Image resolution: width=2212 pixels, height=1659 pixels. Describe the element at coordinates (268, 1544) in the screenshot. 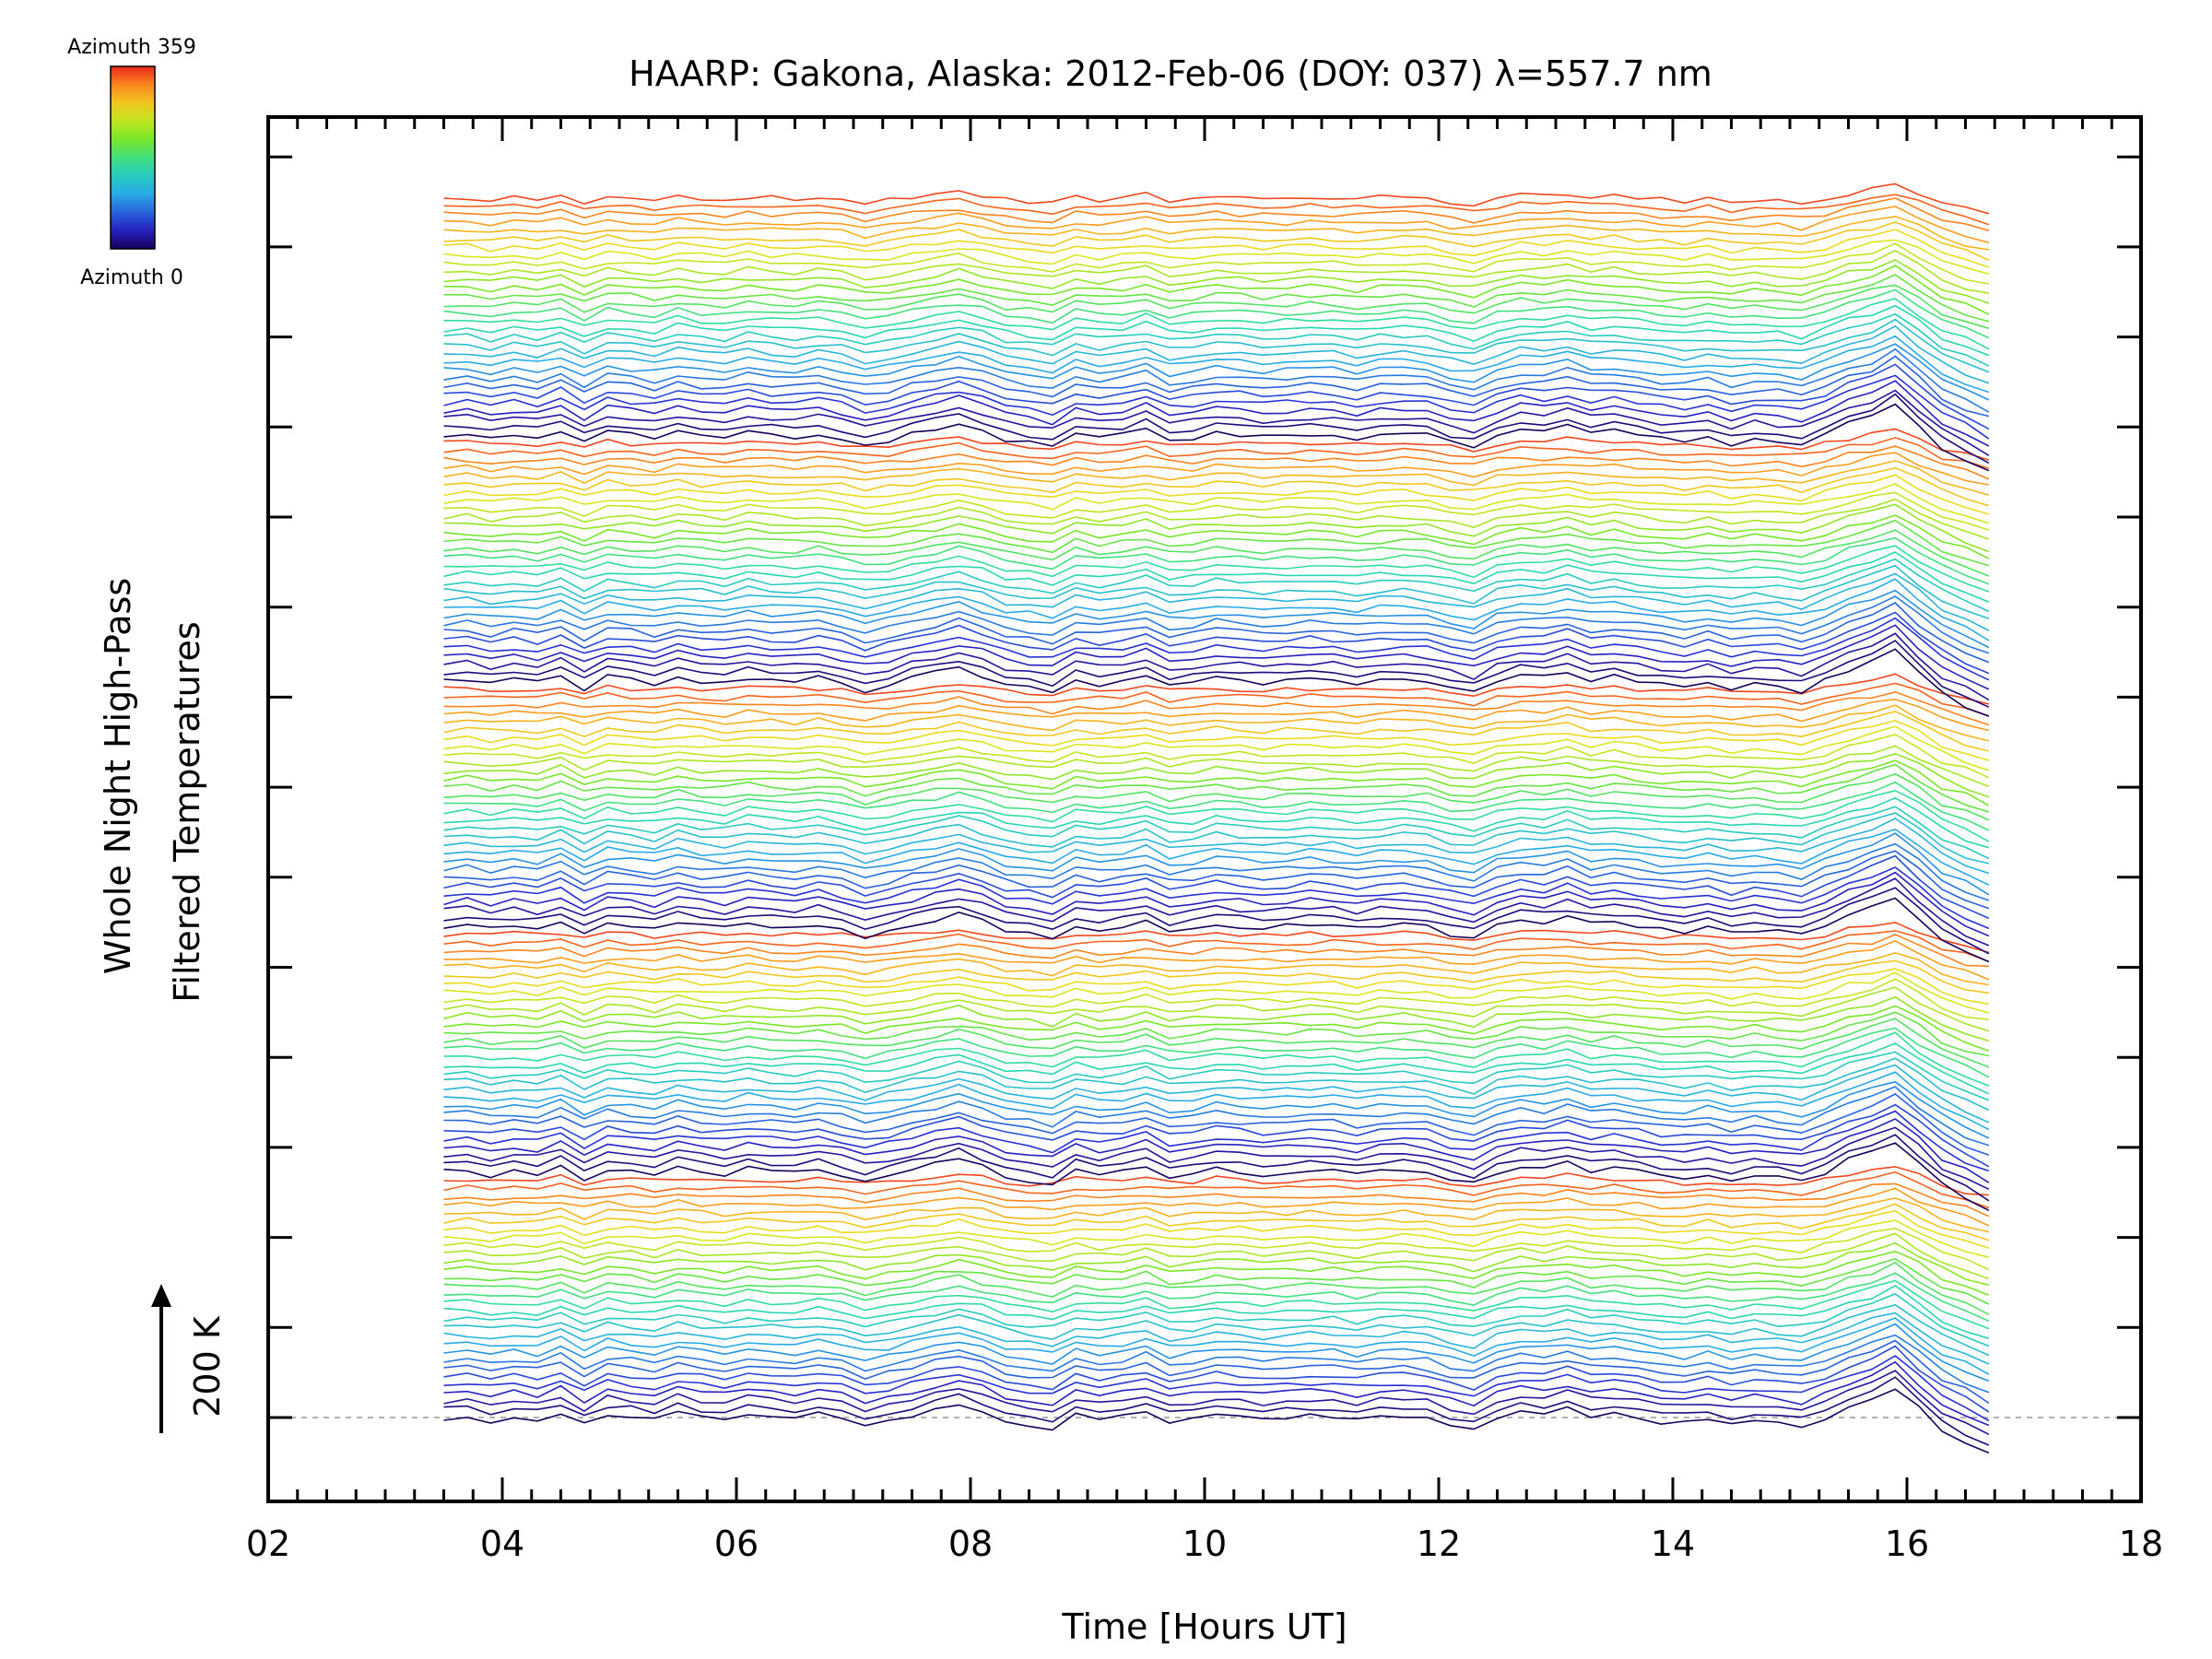

I see `x-tick-label: 02` at that location.